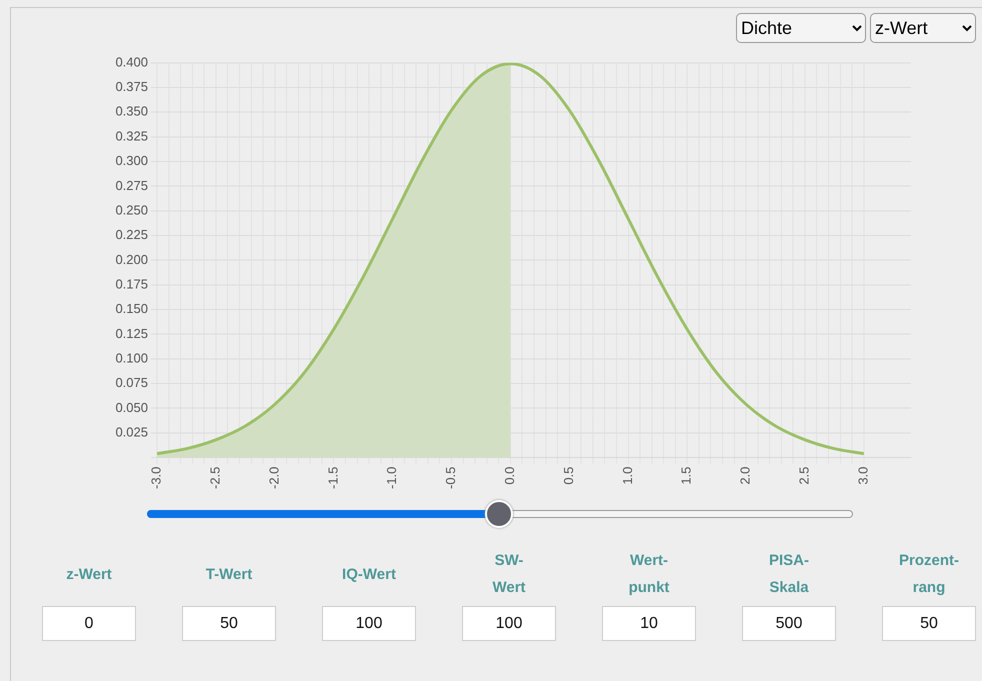 The height and width of the screenshot is (681, 982). Describe the element at coordinates (131, 333) in the screenshot. I see `y-tick-label: 0.125` at that location.